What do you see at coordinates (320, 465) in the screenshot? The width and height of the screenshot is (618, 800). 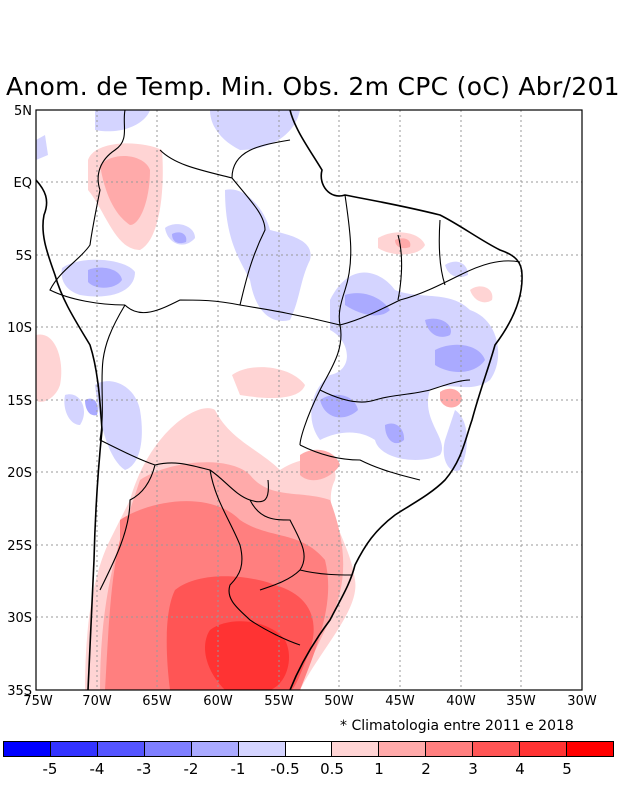 I see `warm-region-minas` at bounding box center [320, 465].